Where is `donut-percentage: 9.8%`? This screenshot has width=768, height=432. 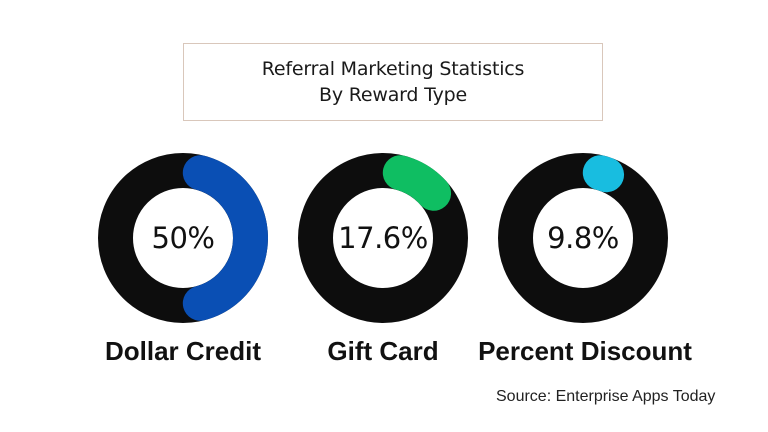
donut-percentage: 9.8% is located at coordinates (583, 238).